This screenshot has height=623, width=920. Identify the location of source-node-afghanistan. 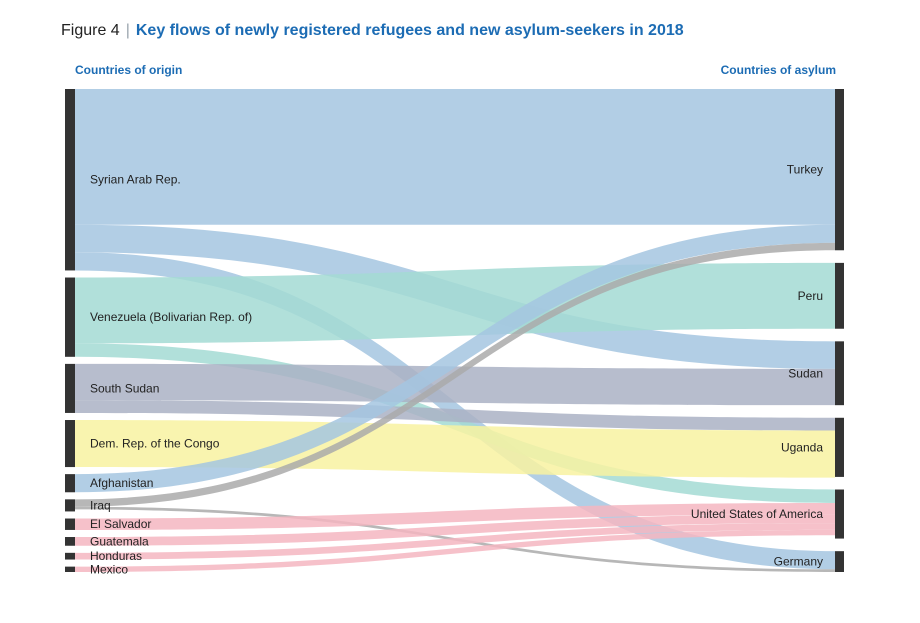
(70, 483).